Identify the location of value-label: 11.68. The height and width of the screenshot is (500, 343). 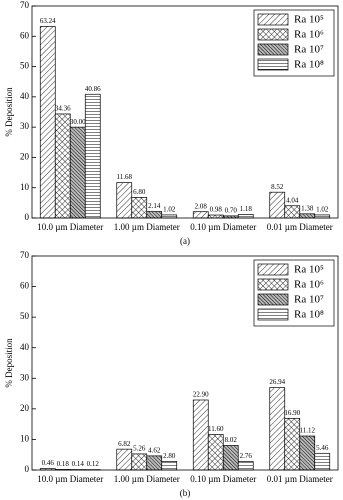
(125, 177).